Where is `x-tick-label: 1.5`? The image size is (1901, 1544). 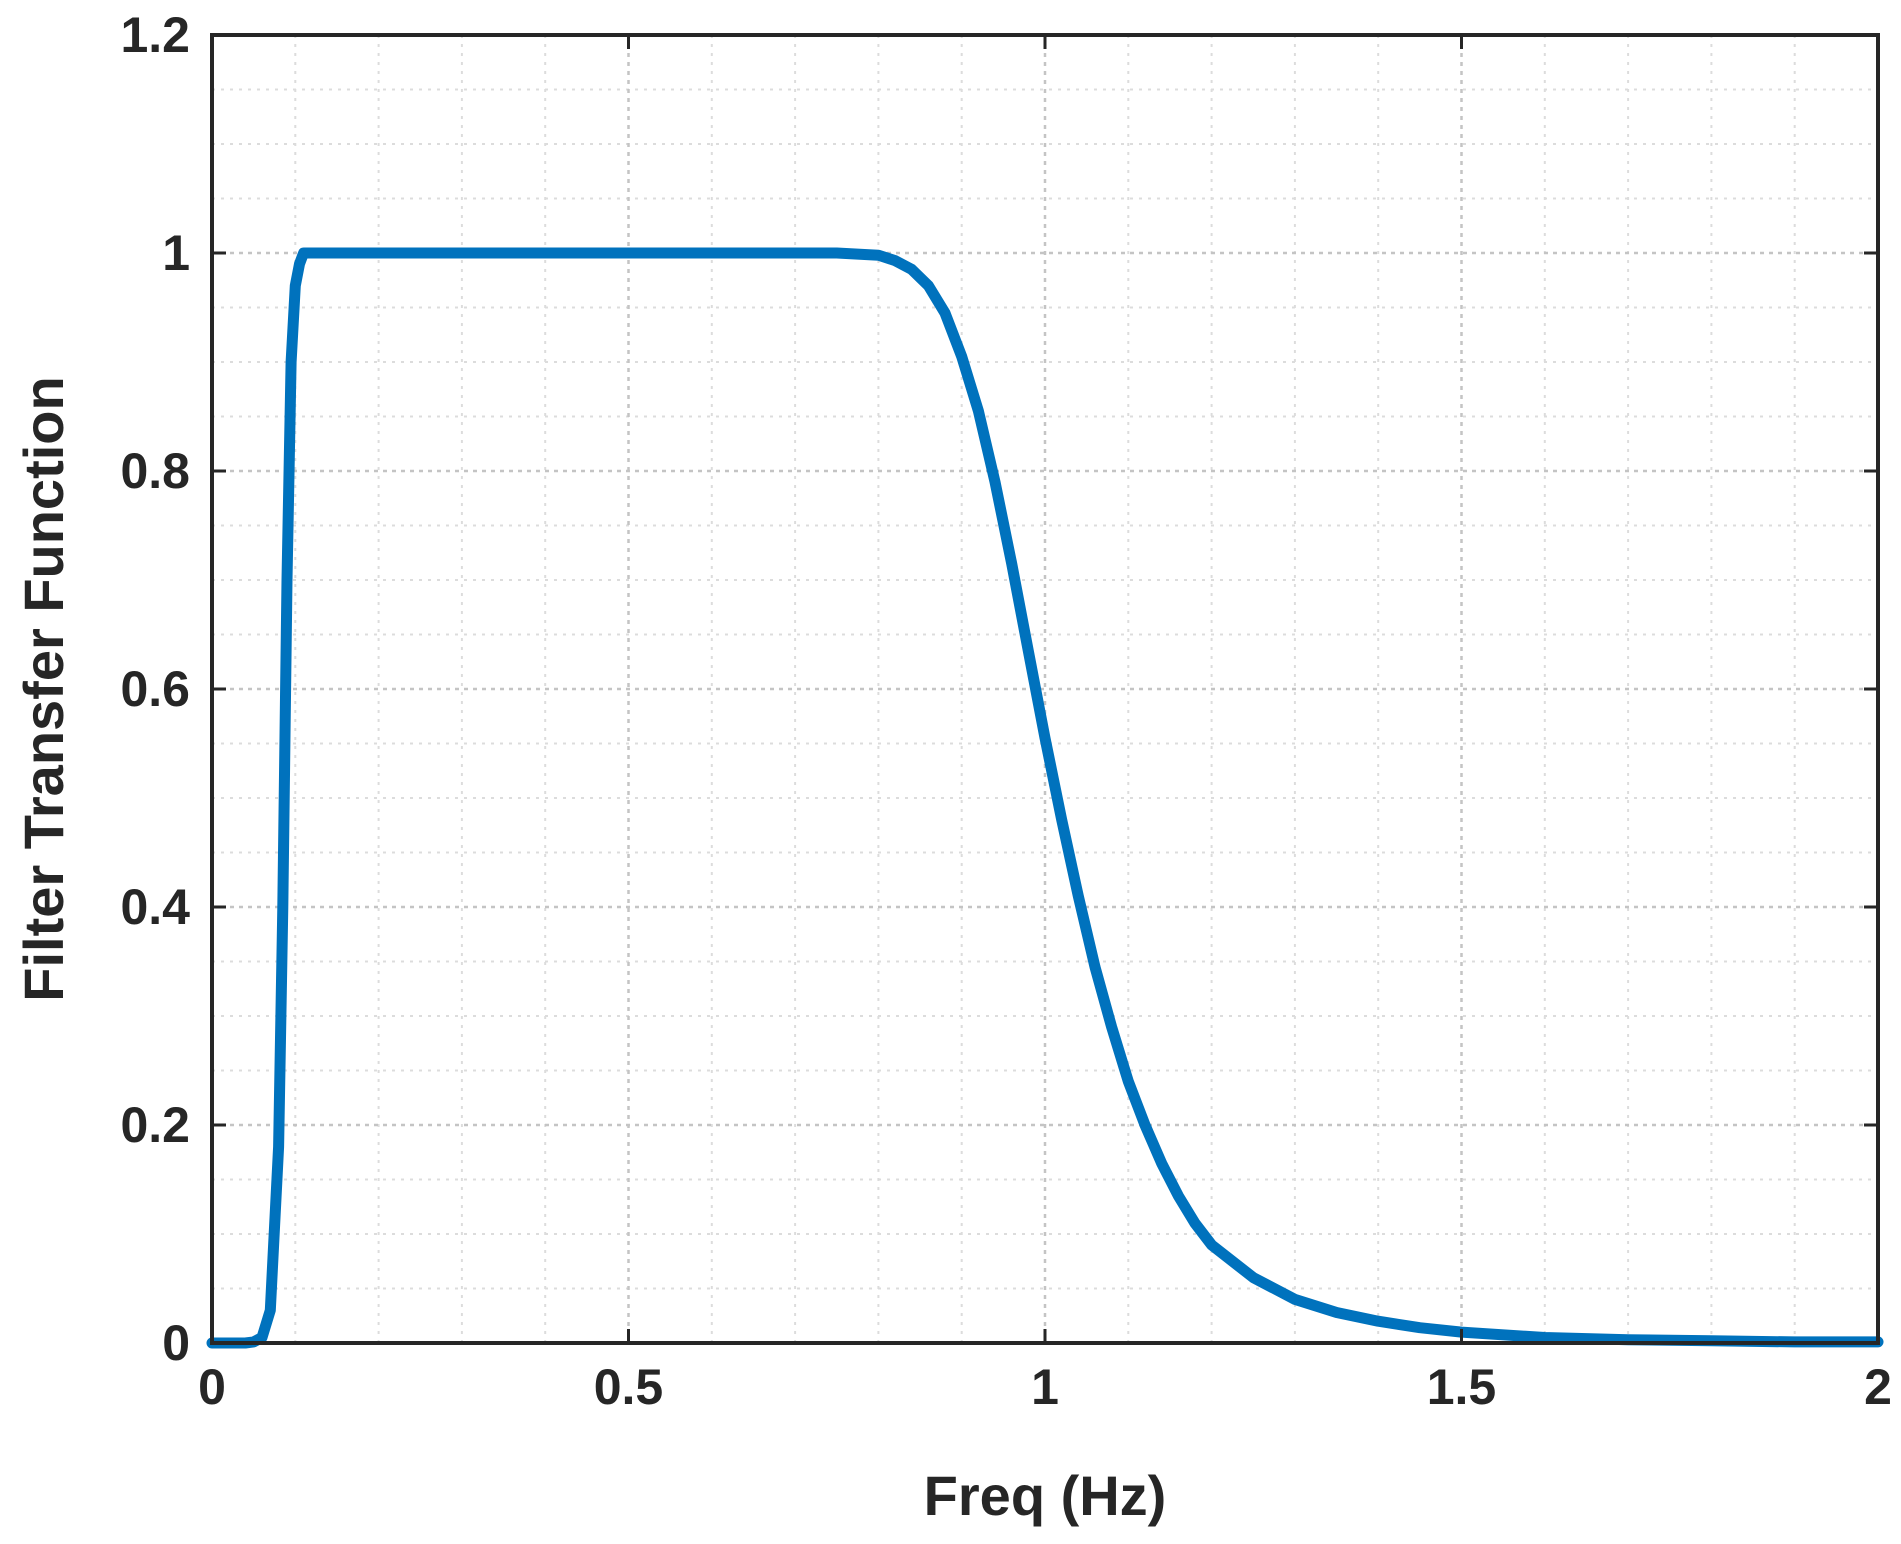
x-tick-label: 1.5 is located at coordinates (1462, 1387).